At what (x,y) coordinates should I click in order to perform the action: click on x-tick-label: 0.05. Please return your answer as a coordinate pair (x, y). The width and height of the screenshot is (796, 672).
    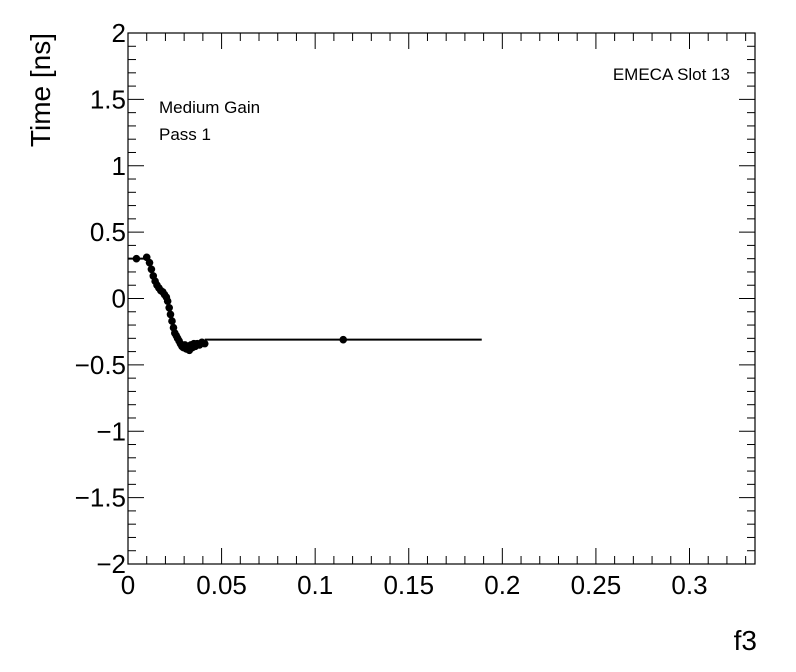
    Looking at the image, I should click on (221, 585).